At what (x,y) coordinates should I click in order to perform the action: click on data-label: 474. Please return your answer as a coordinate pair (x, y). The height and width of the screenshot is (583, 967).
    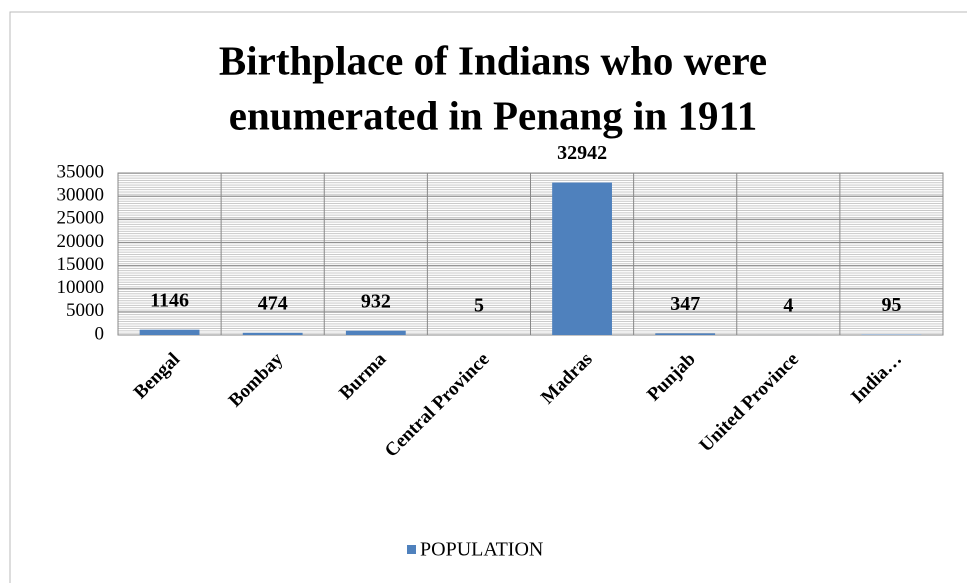
    Looking at the image, I should click on (273, 303).